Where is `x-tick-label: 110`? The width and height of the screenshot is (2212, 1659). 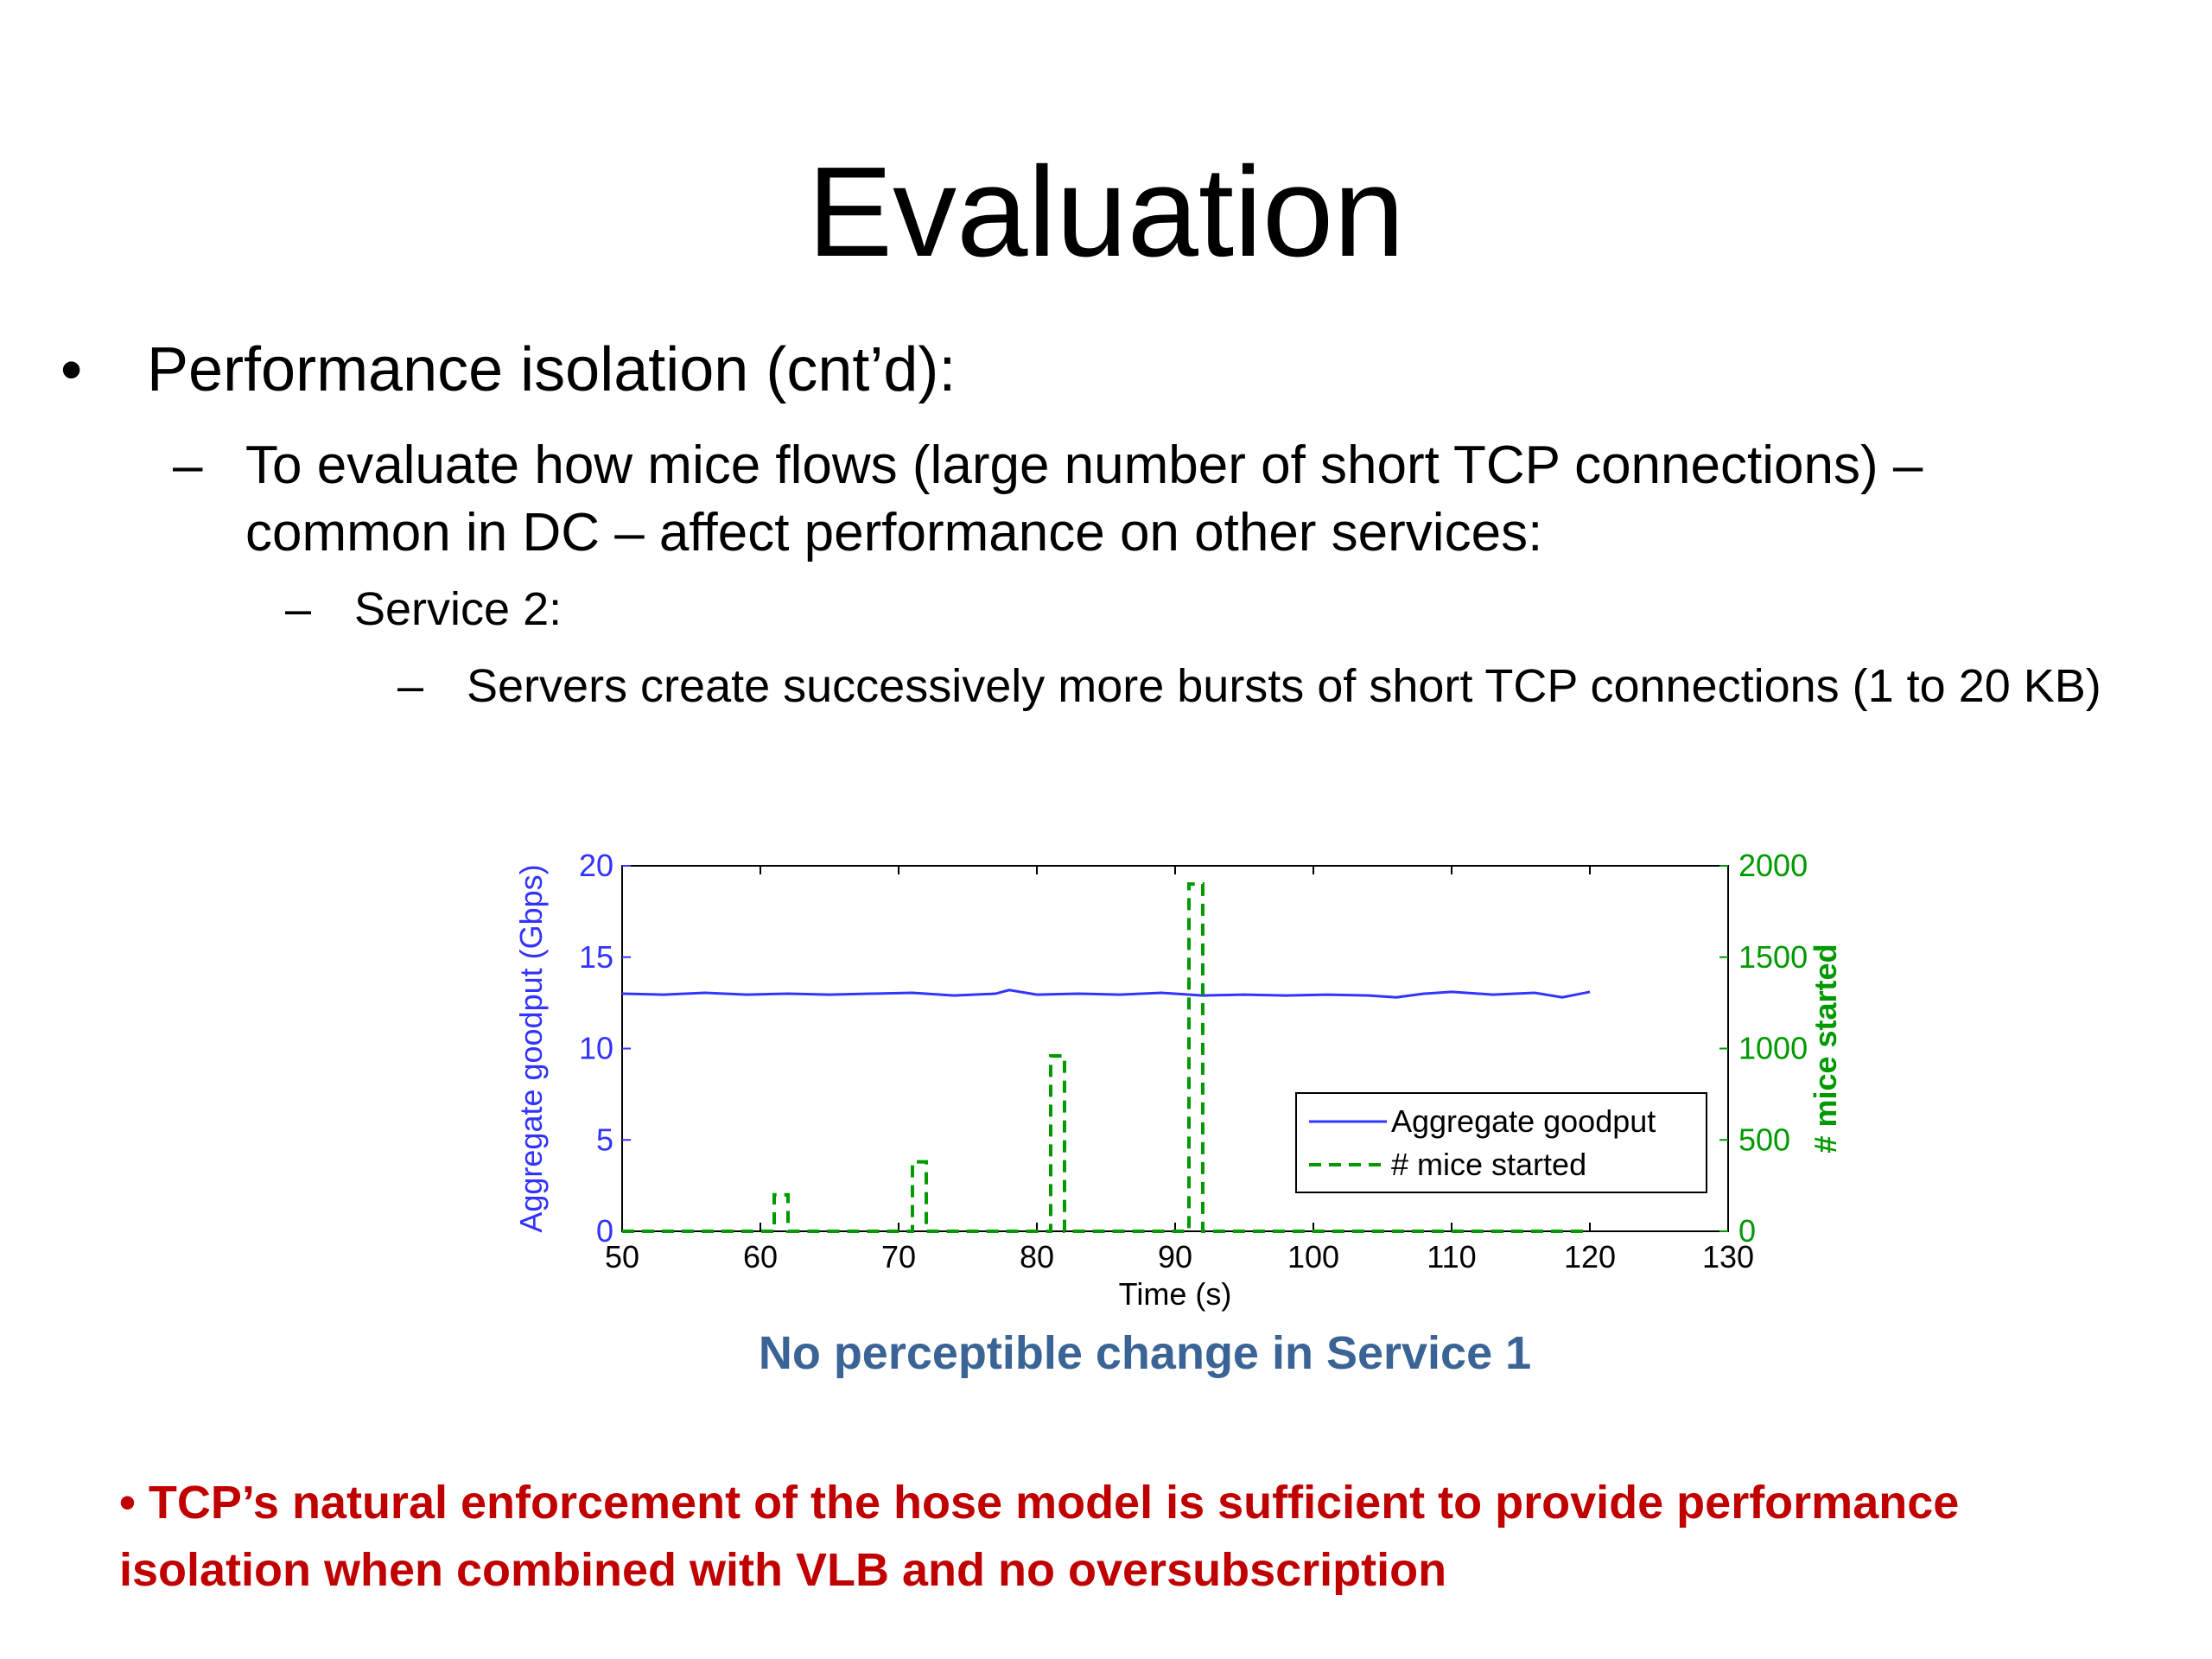
x-tick-label: 110 is located at coordinates (1451, 1256).